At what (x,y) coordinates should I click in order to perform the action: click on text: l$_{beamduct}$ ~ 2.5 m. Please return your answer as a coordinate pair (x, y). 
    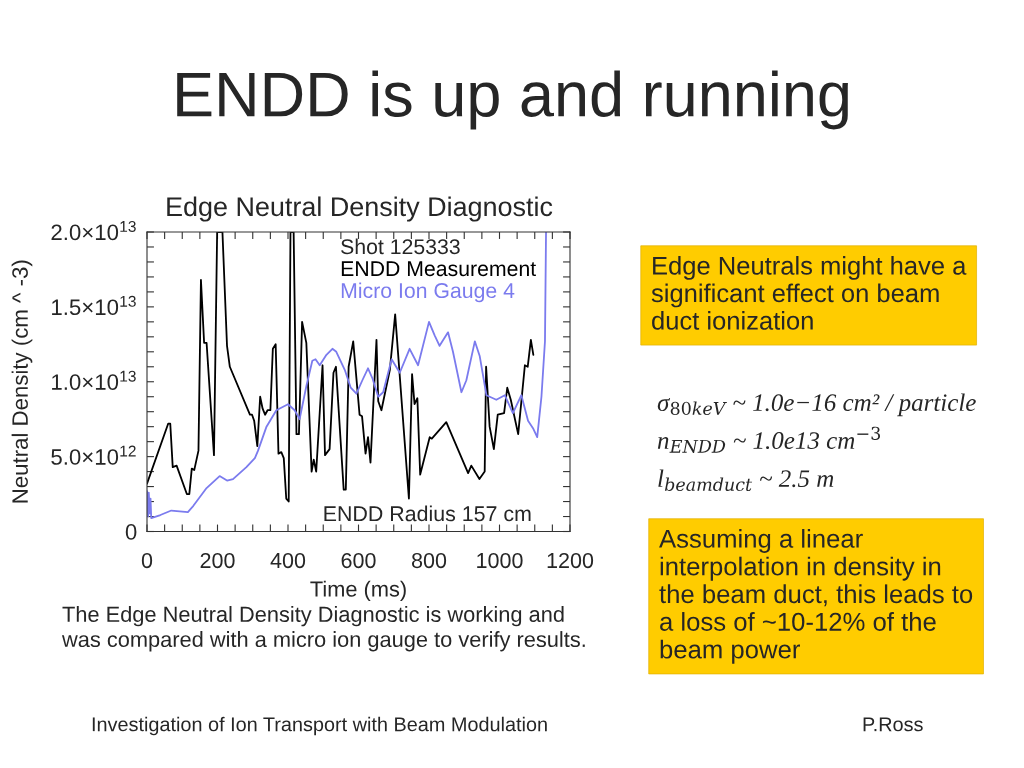
    Looking at the image, I should click on (746, 480).